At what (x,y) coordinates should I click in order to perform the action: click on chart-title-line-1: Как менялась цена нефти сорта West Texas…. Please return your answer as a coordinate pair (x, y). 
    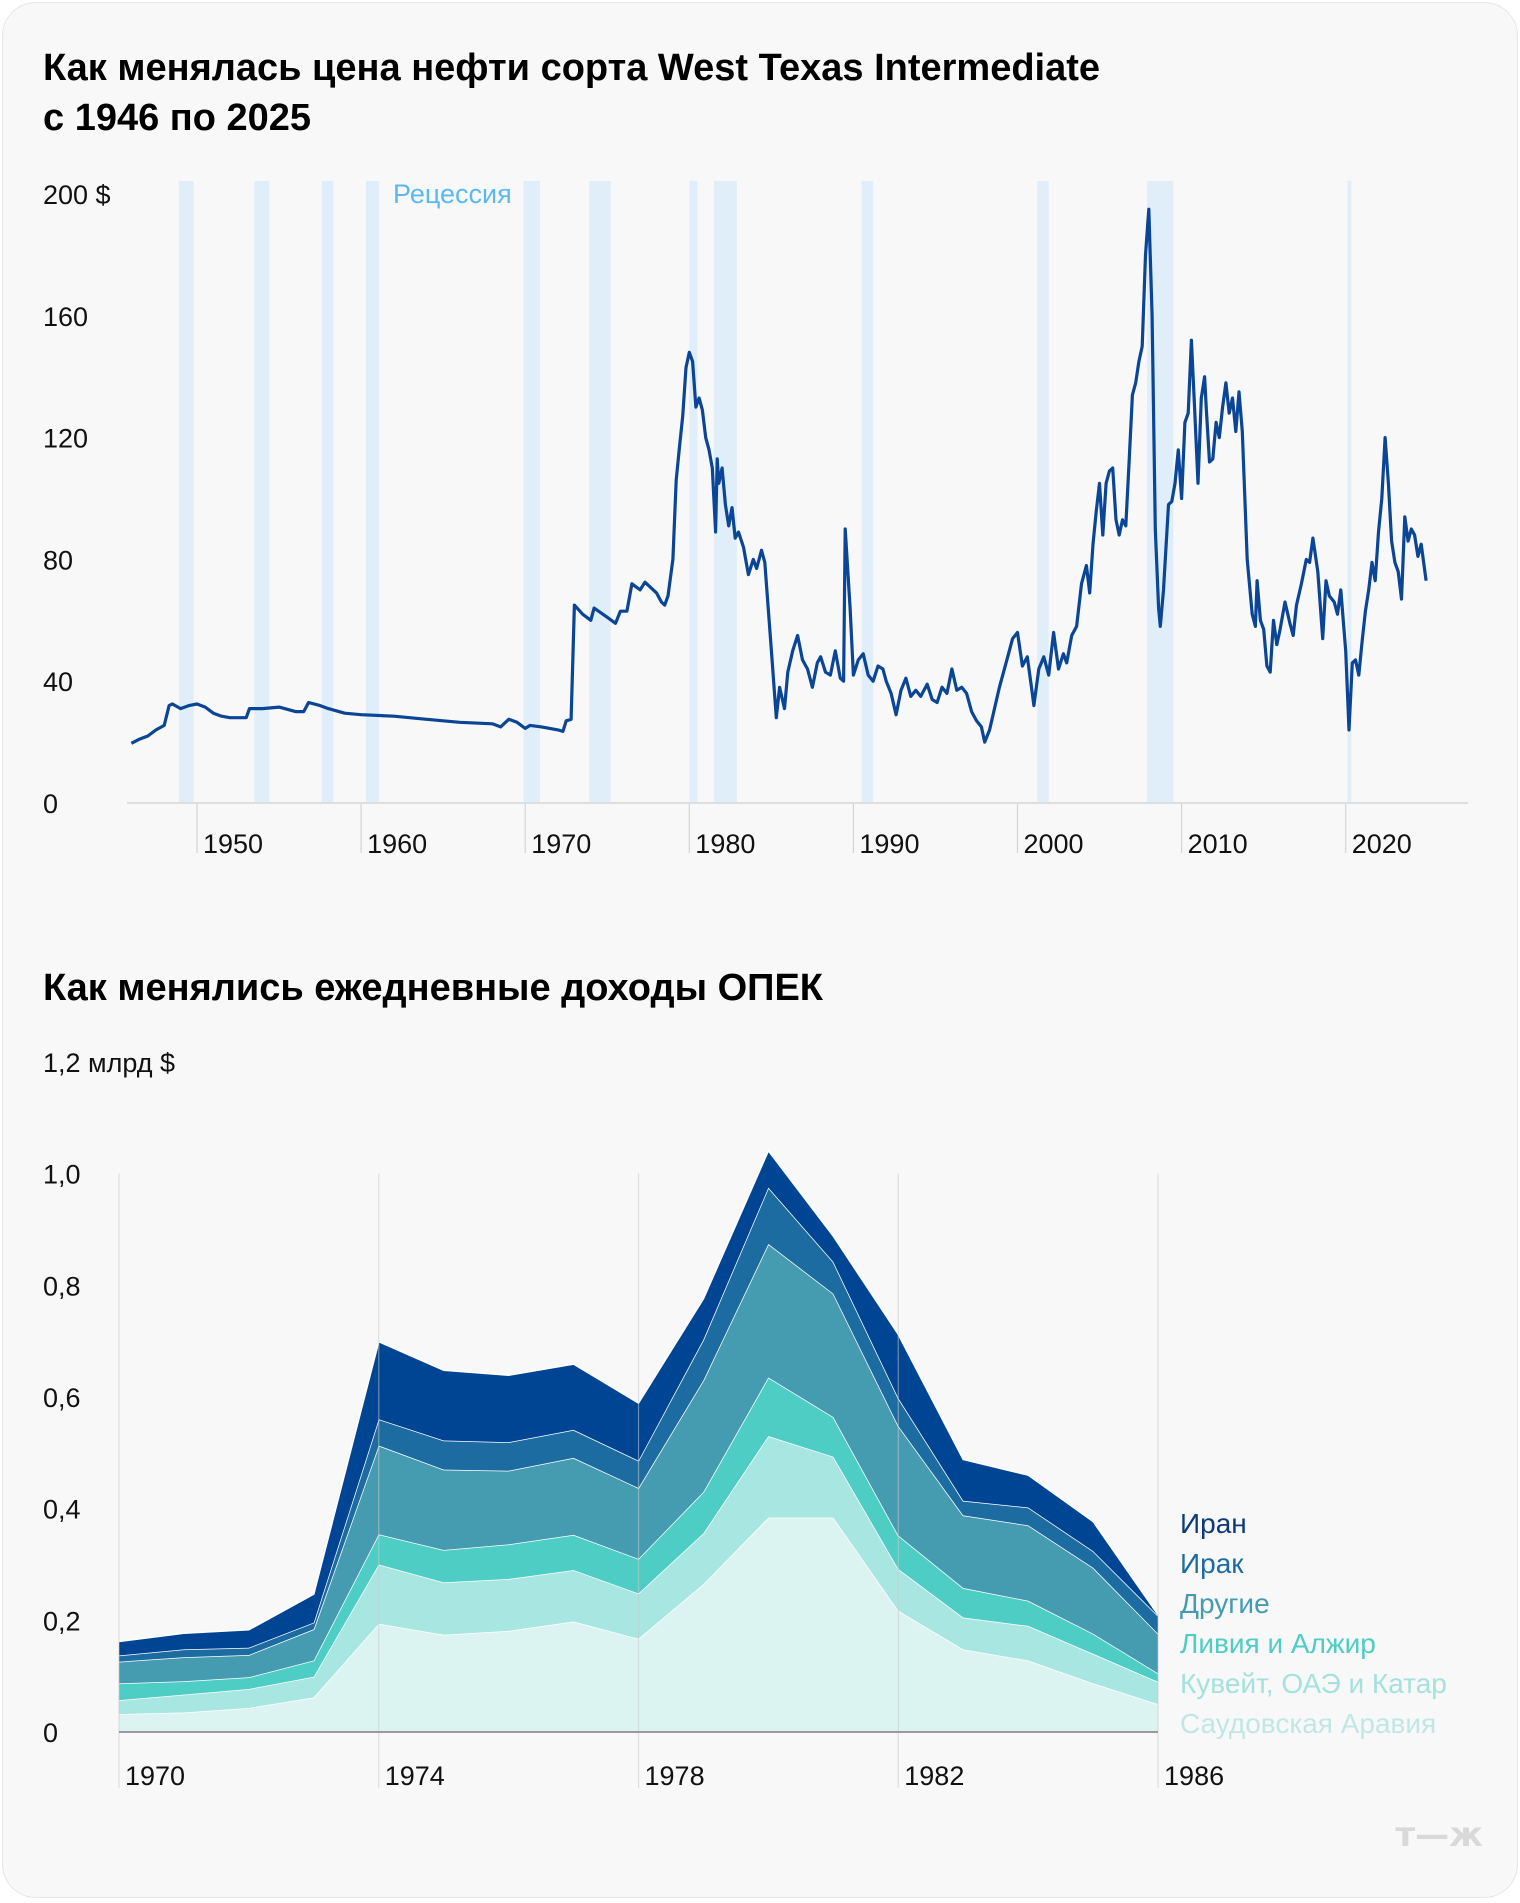
    Looking at the image, I should click on (571, 68).